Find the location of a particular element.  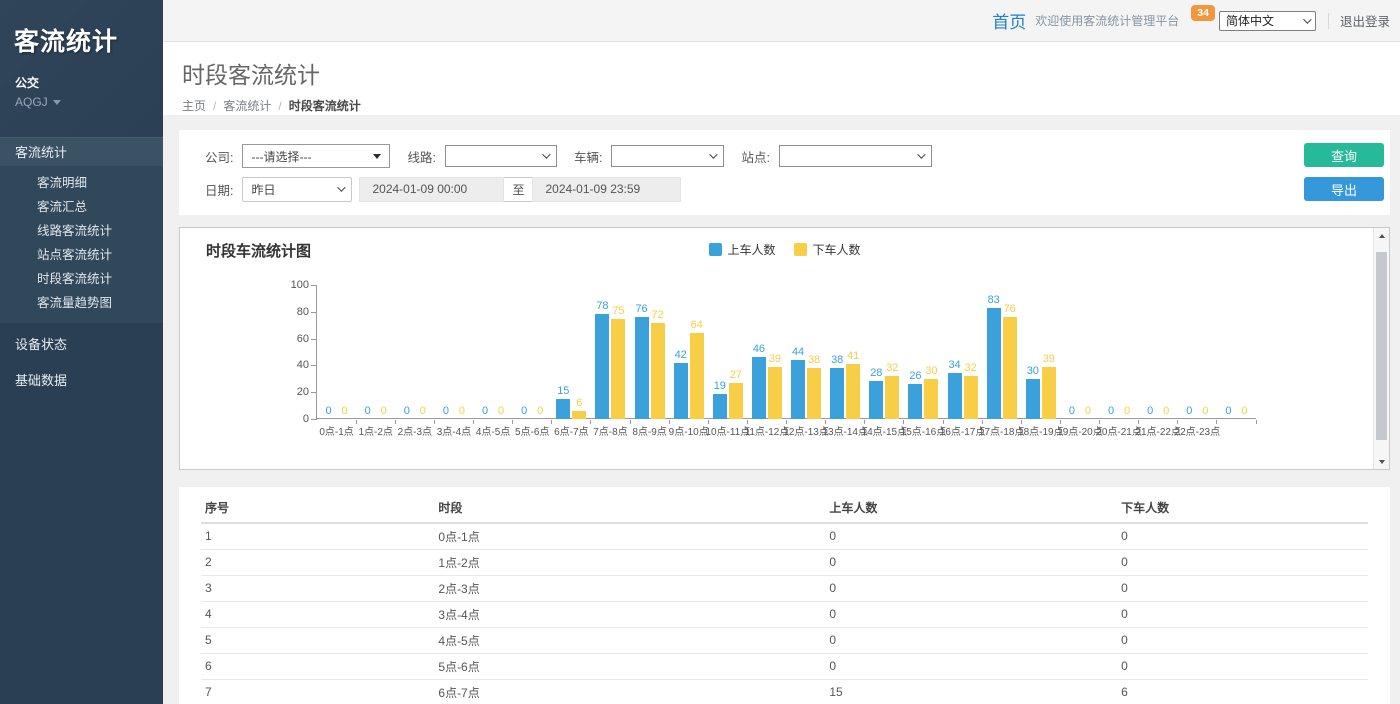

bar-value-label: 28 is located at coordinates (876, 373).